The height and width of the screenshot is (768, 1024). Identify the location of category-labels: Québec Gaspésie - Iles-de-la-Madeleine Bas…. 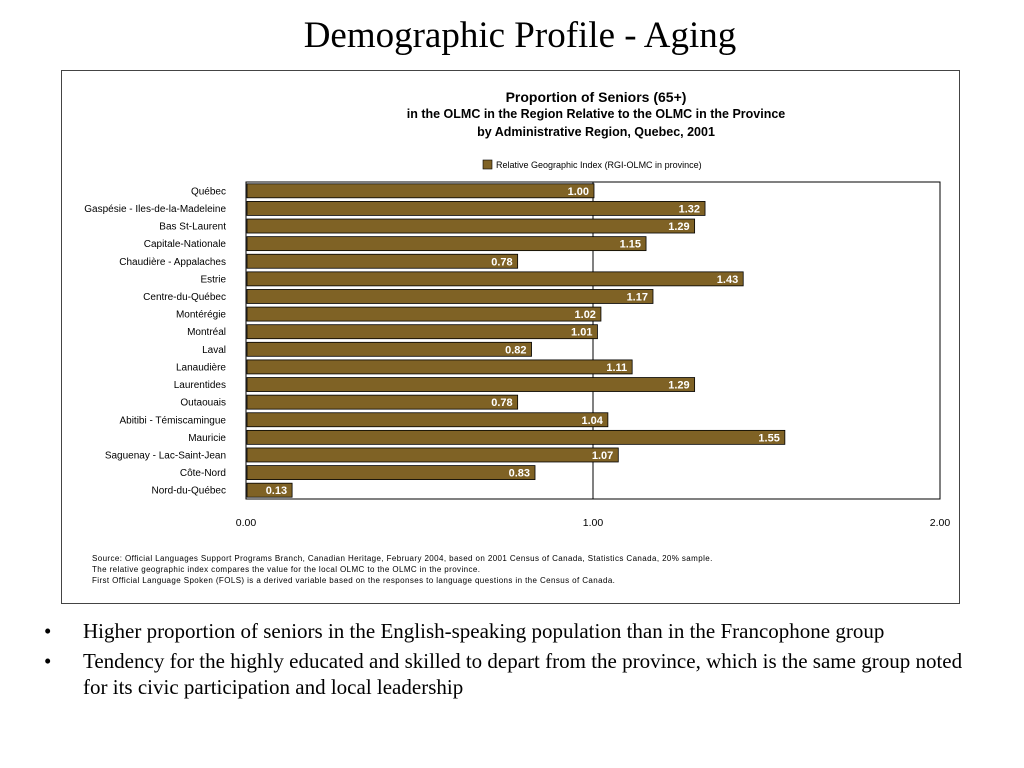
(155, 341).